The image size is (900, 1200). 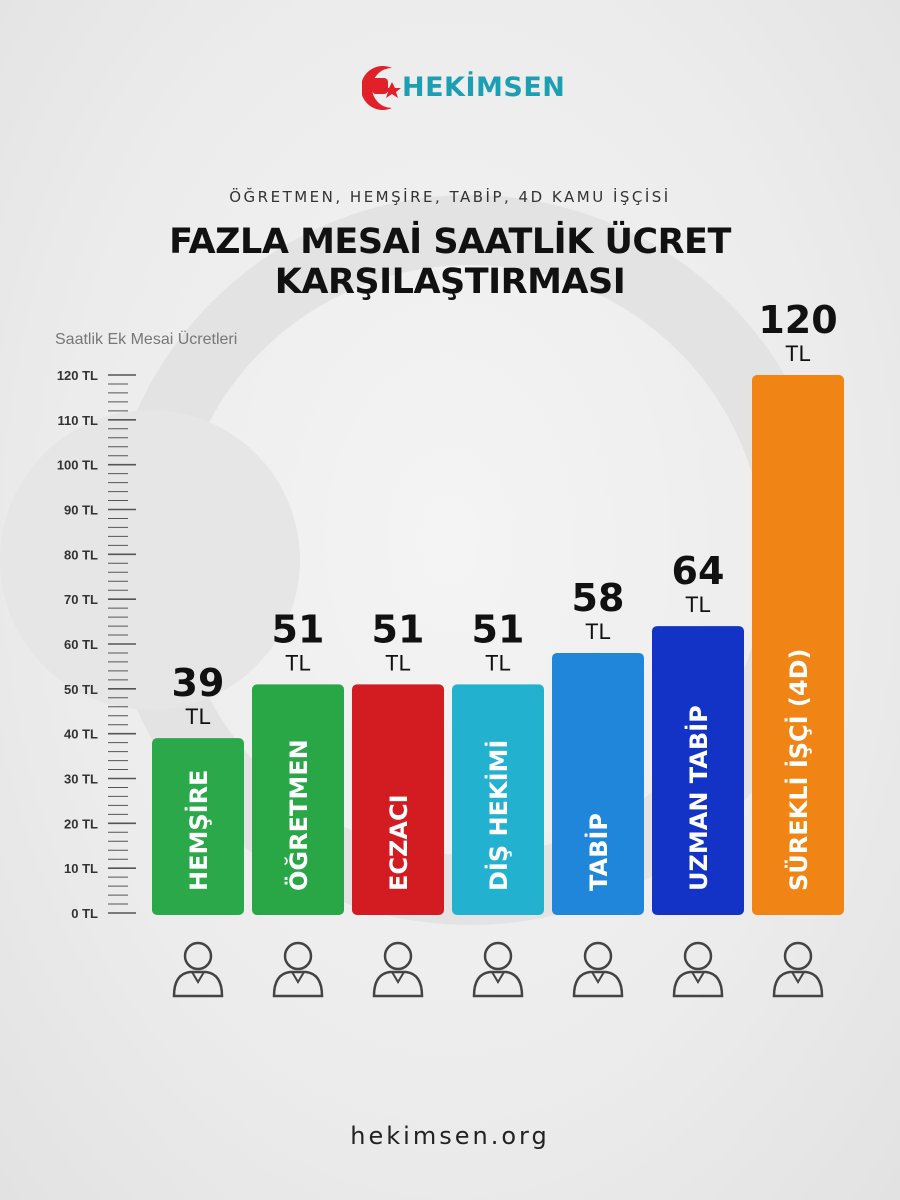 What do you see at coordinates (81, 734) in the screenshot?
I see `y-tick-label: 40 TL` at bounding box center [81, 734].